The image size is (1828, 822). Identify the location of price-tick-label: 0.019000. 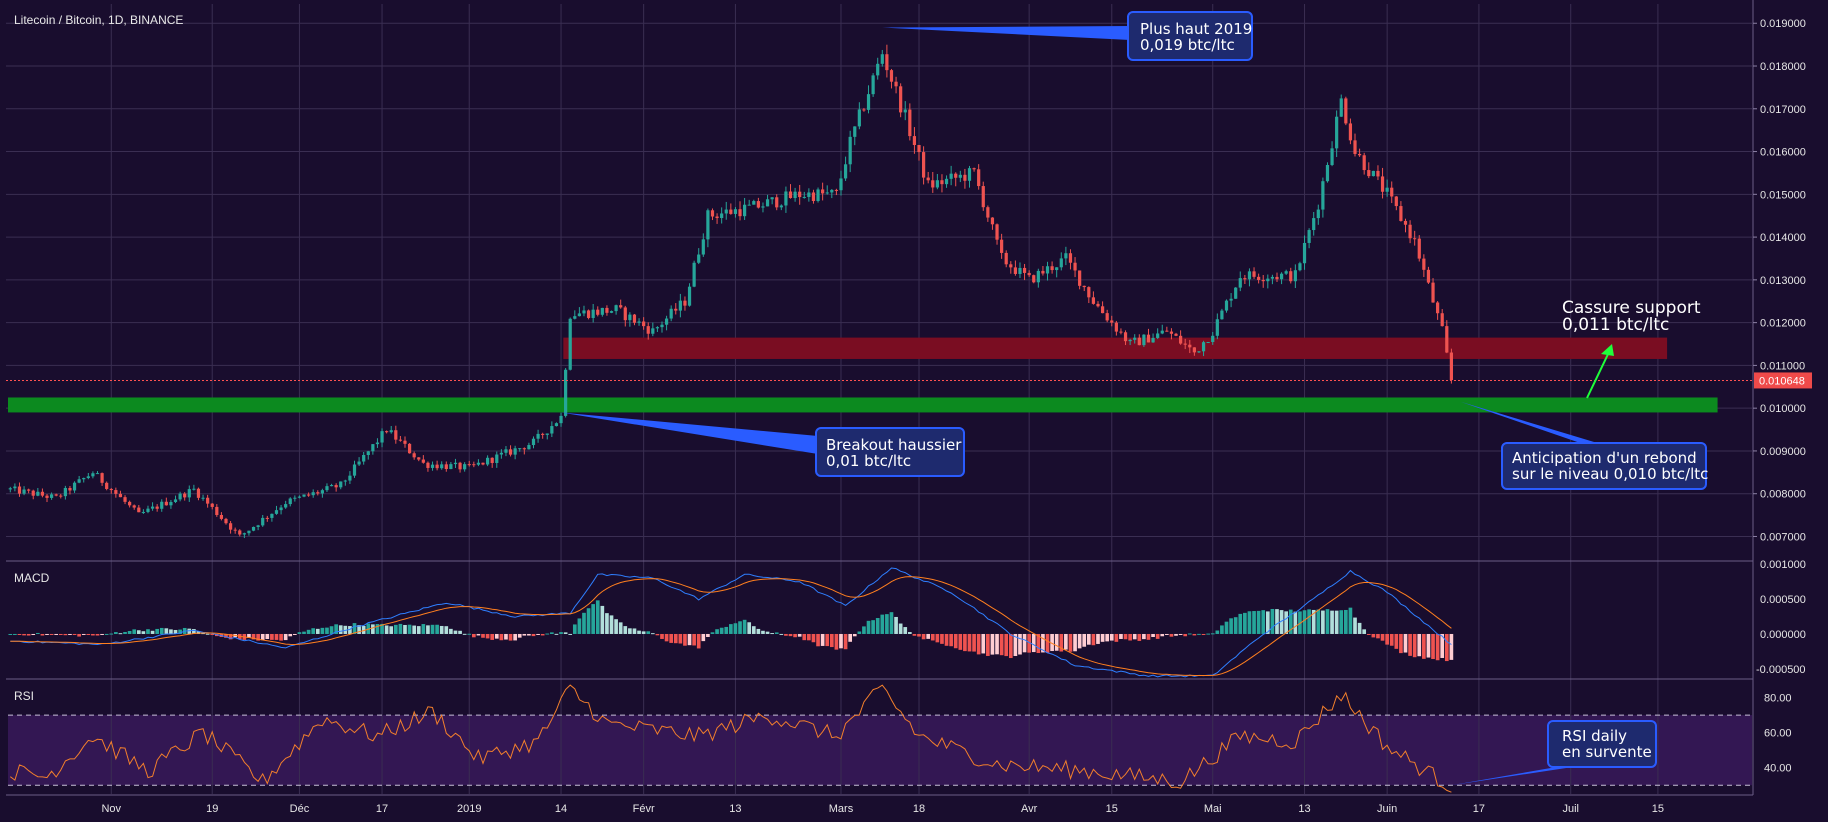
(1783, 24).